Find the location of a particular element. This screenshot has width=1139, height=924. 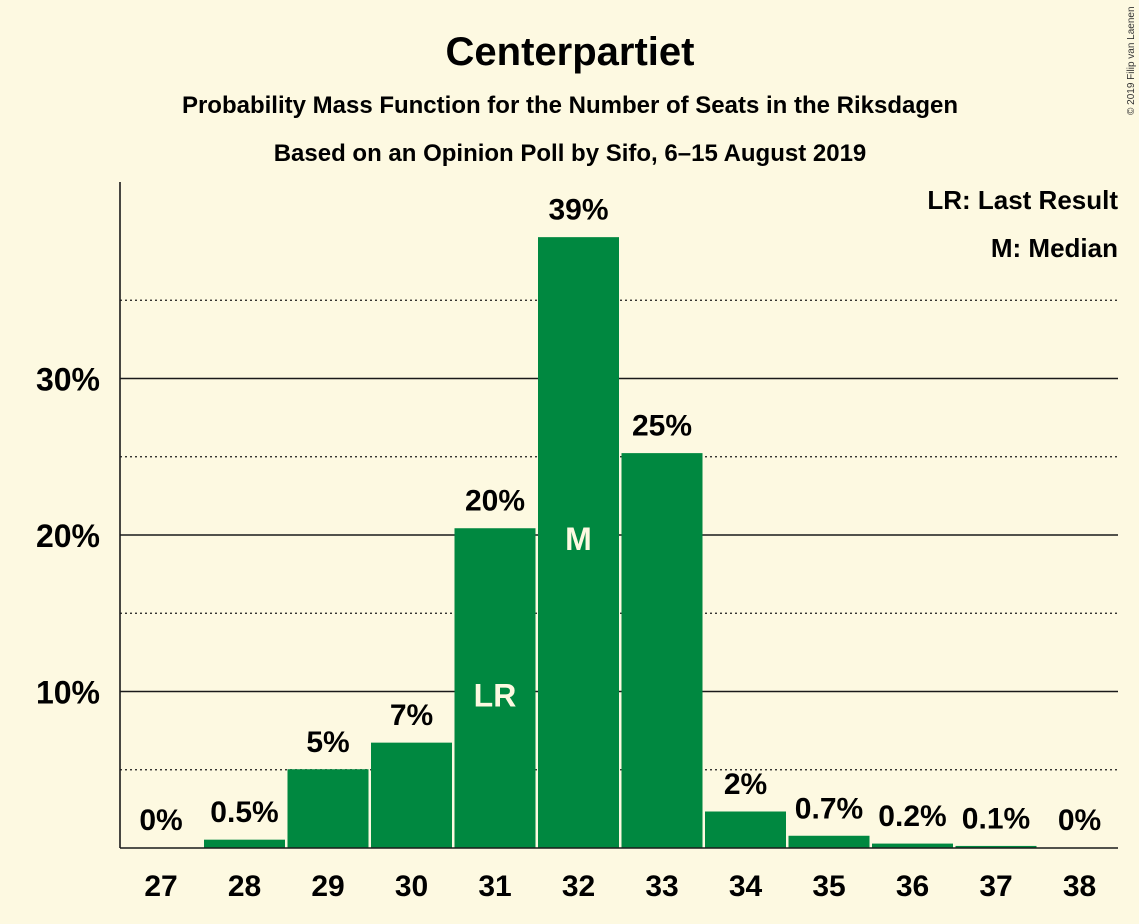

x-tick-label: 35 is located at coordinates (828, 886).